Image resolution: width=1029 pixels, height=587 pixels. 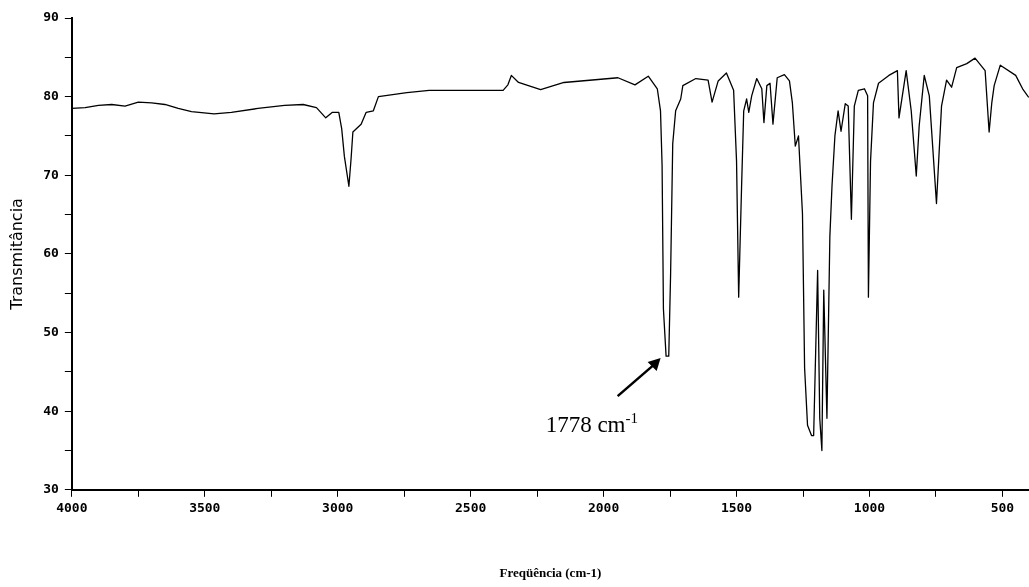 I want to click on y-tick-label: 80, so click(x=51, y=96).